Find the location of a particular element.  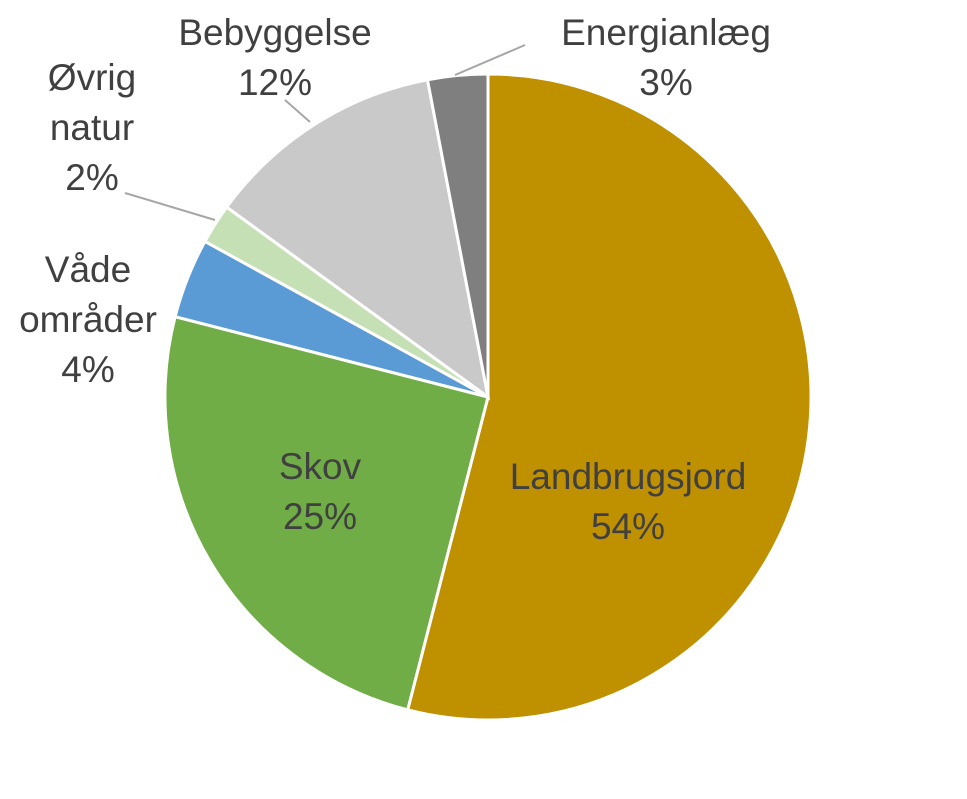

data-label: Bebyggelse 12% is located at coordinates (274, 58).